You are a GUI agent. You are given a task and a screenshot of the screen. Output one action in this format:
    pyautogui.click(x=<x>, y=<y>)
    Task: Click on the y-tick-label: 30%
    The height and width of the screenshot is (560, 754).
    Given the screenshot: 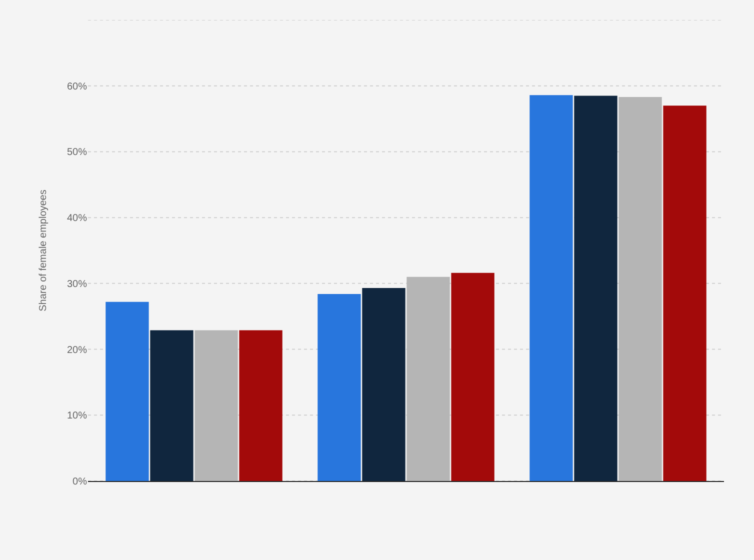 What is the action you would take?
    pyautogui.click(x=77, y=284)
    